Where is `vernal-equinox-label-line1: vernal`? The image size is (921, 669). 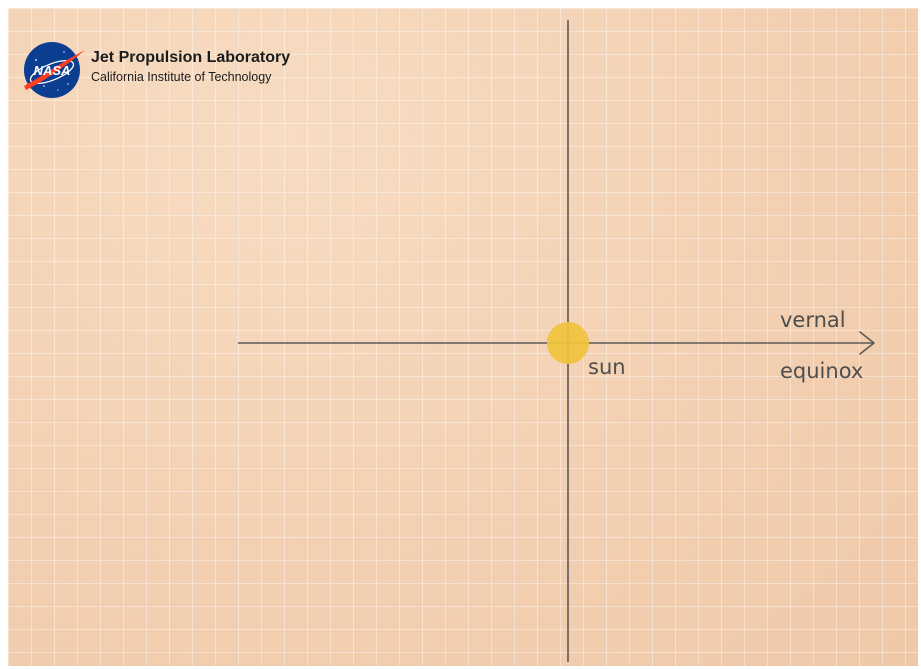 vernal-equinox-label-line1: vernal is located at coordinates (813, 320).